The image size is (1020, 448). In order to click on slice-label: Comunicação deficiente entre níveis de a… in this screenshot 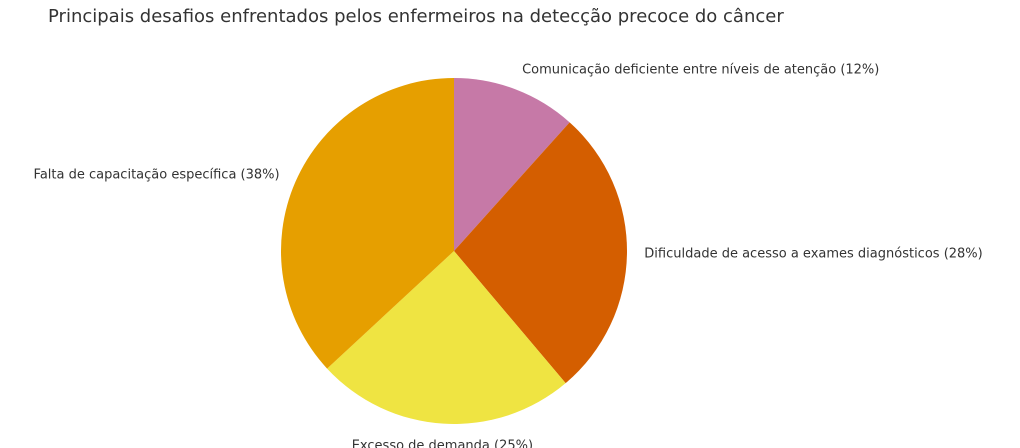, I will do `click(700, 69)`.